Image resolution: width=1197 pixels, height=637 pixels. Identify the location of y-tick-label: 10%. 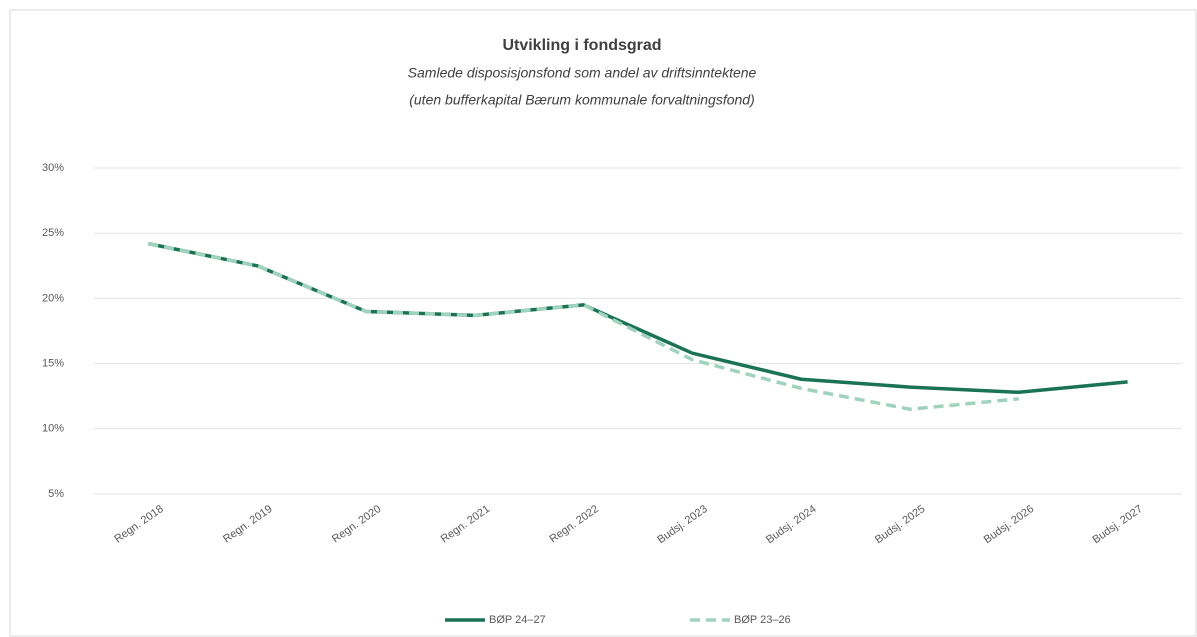
(53, 429).